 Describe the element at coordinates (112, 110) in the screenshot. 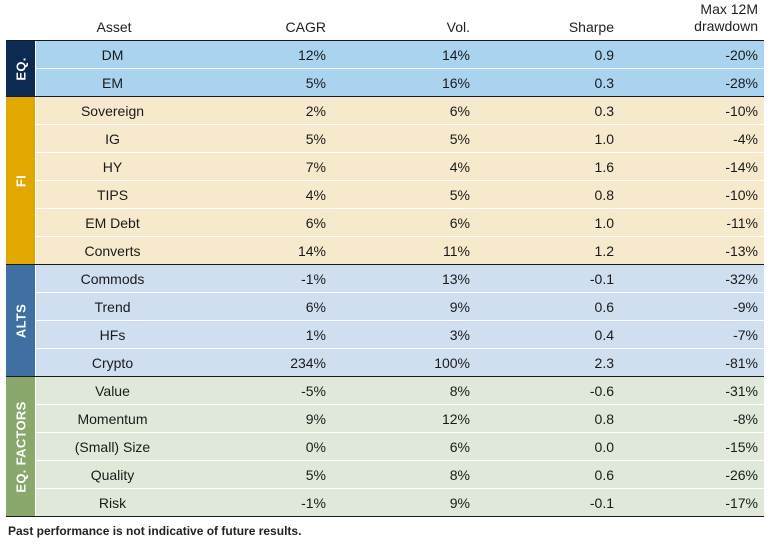

I see `cell-asset: Sovereign` at that location.